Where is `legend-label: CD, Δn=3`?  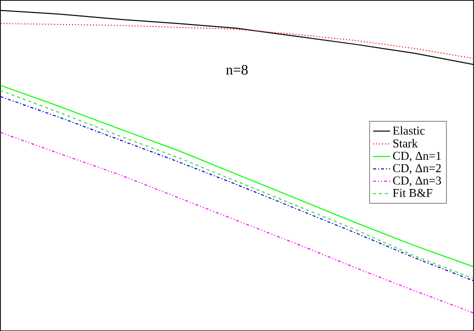 legend-label: CD, Δn=3 is located at coordinates (417, 181).